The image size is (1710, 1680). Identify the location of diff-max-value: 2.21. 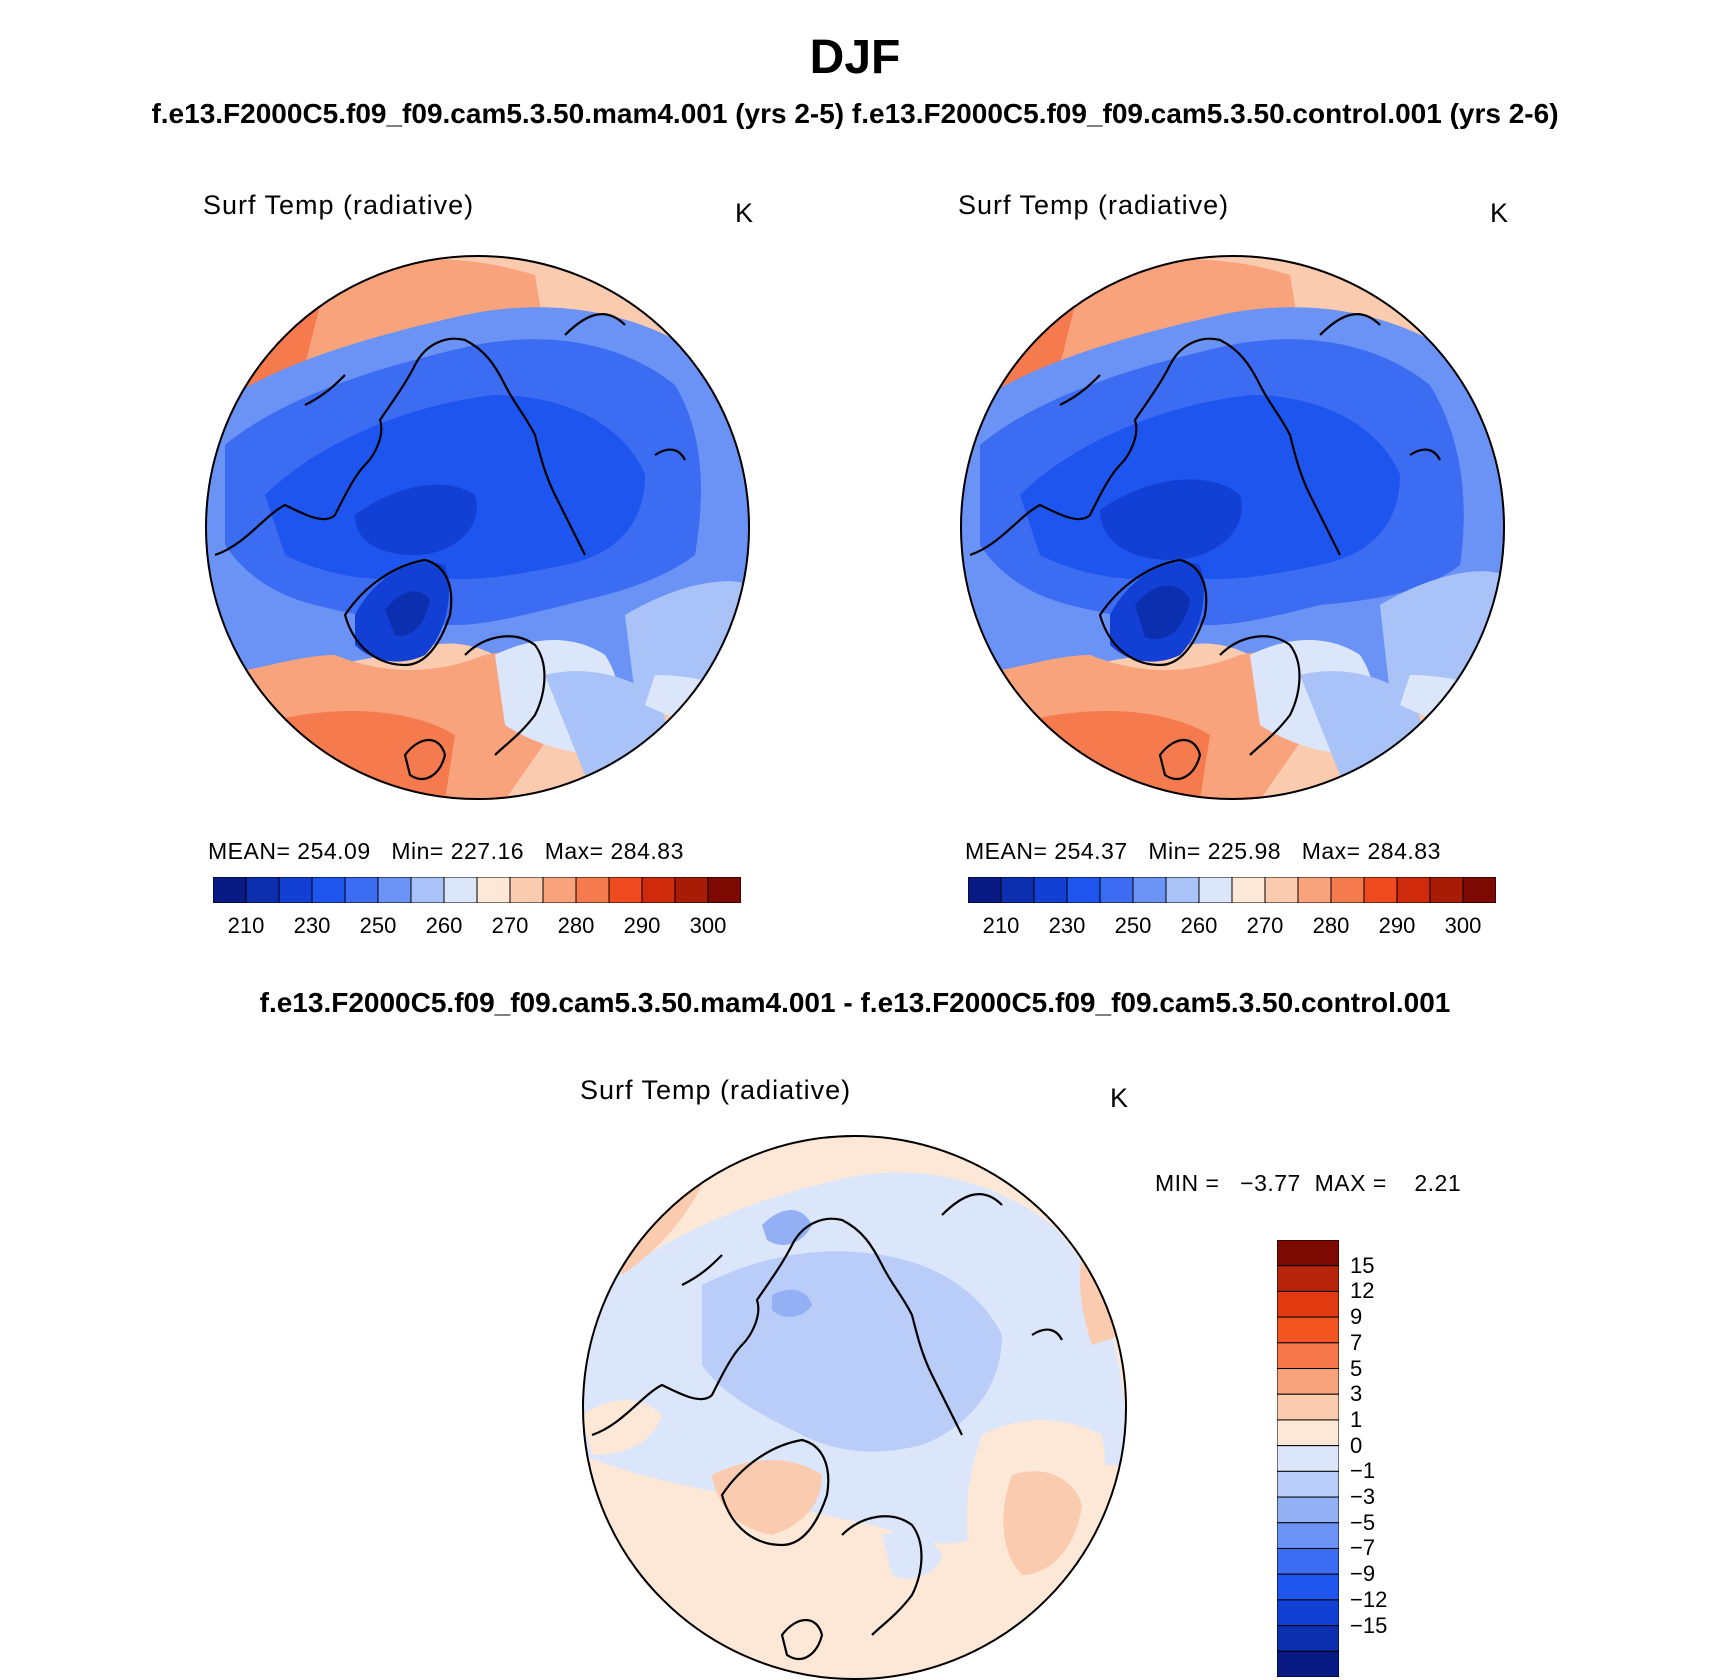
(1438, 1183).